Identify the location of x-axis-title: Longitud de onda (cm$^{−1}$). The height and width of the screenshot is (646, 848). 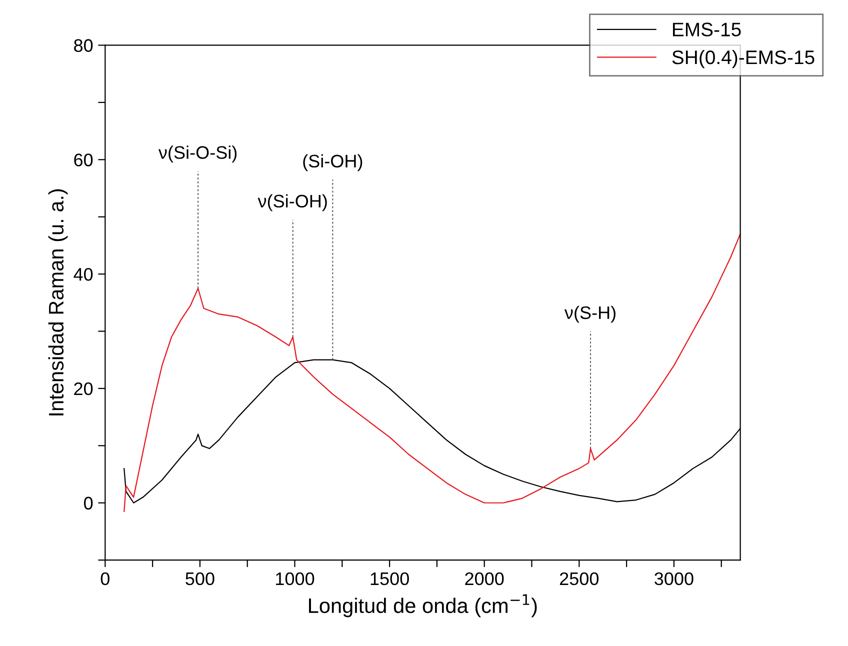
(423, 606).